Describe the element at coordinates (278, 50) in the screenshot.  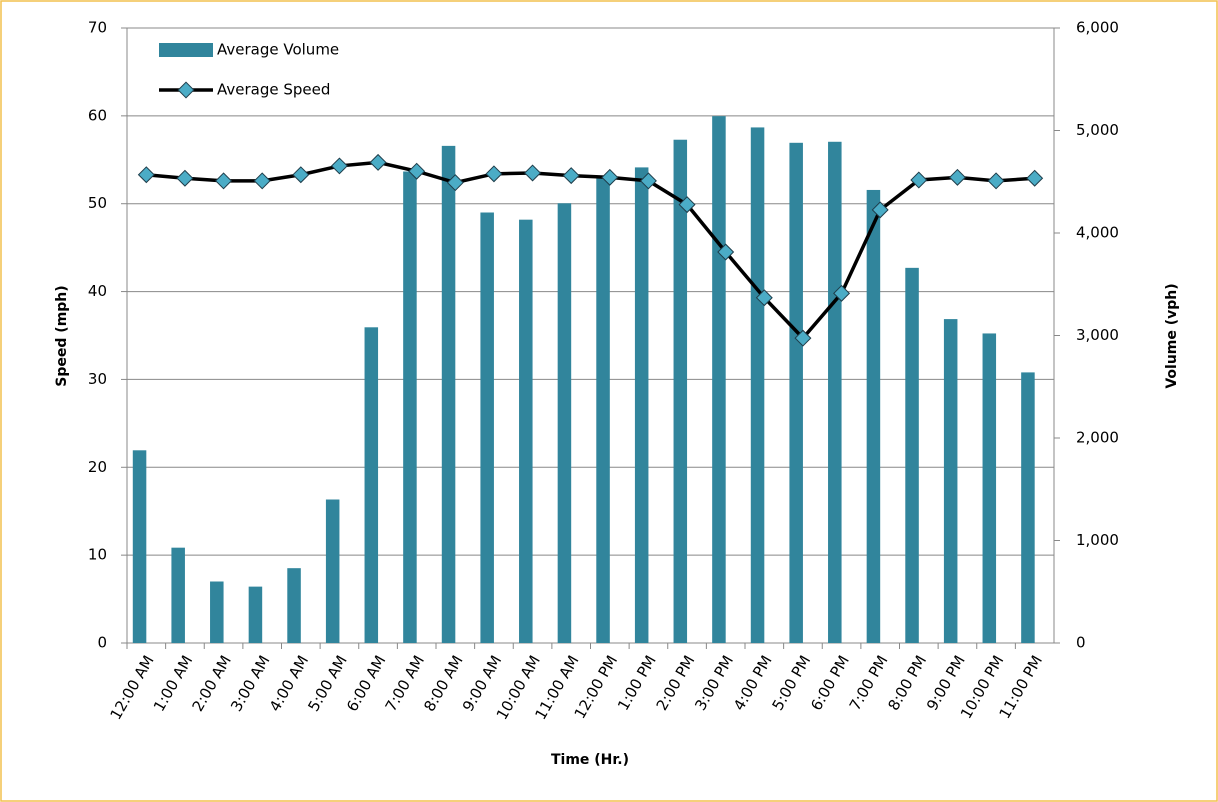
I see `legend-label: Average Volume` at that location.